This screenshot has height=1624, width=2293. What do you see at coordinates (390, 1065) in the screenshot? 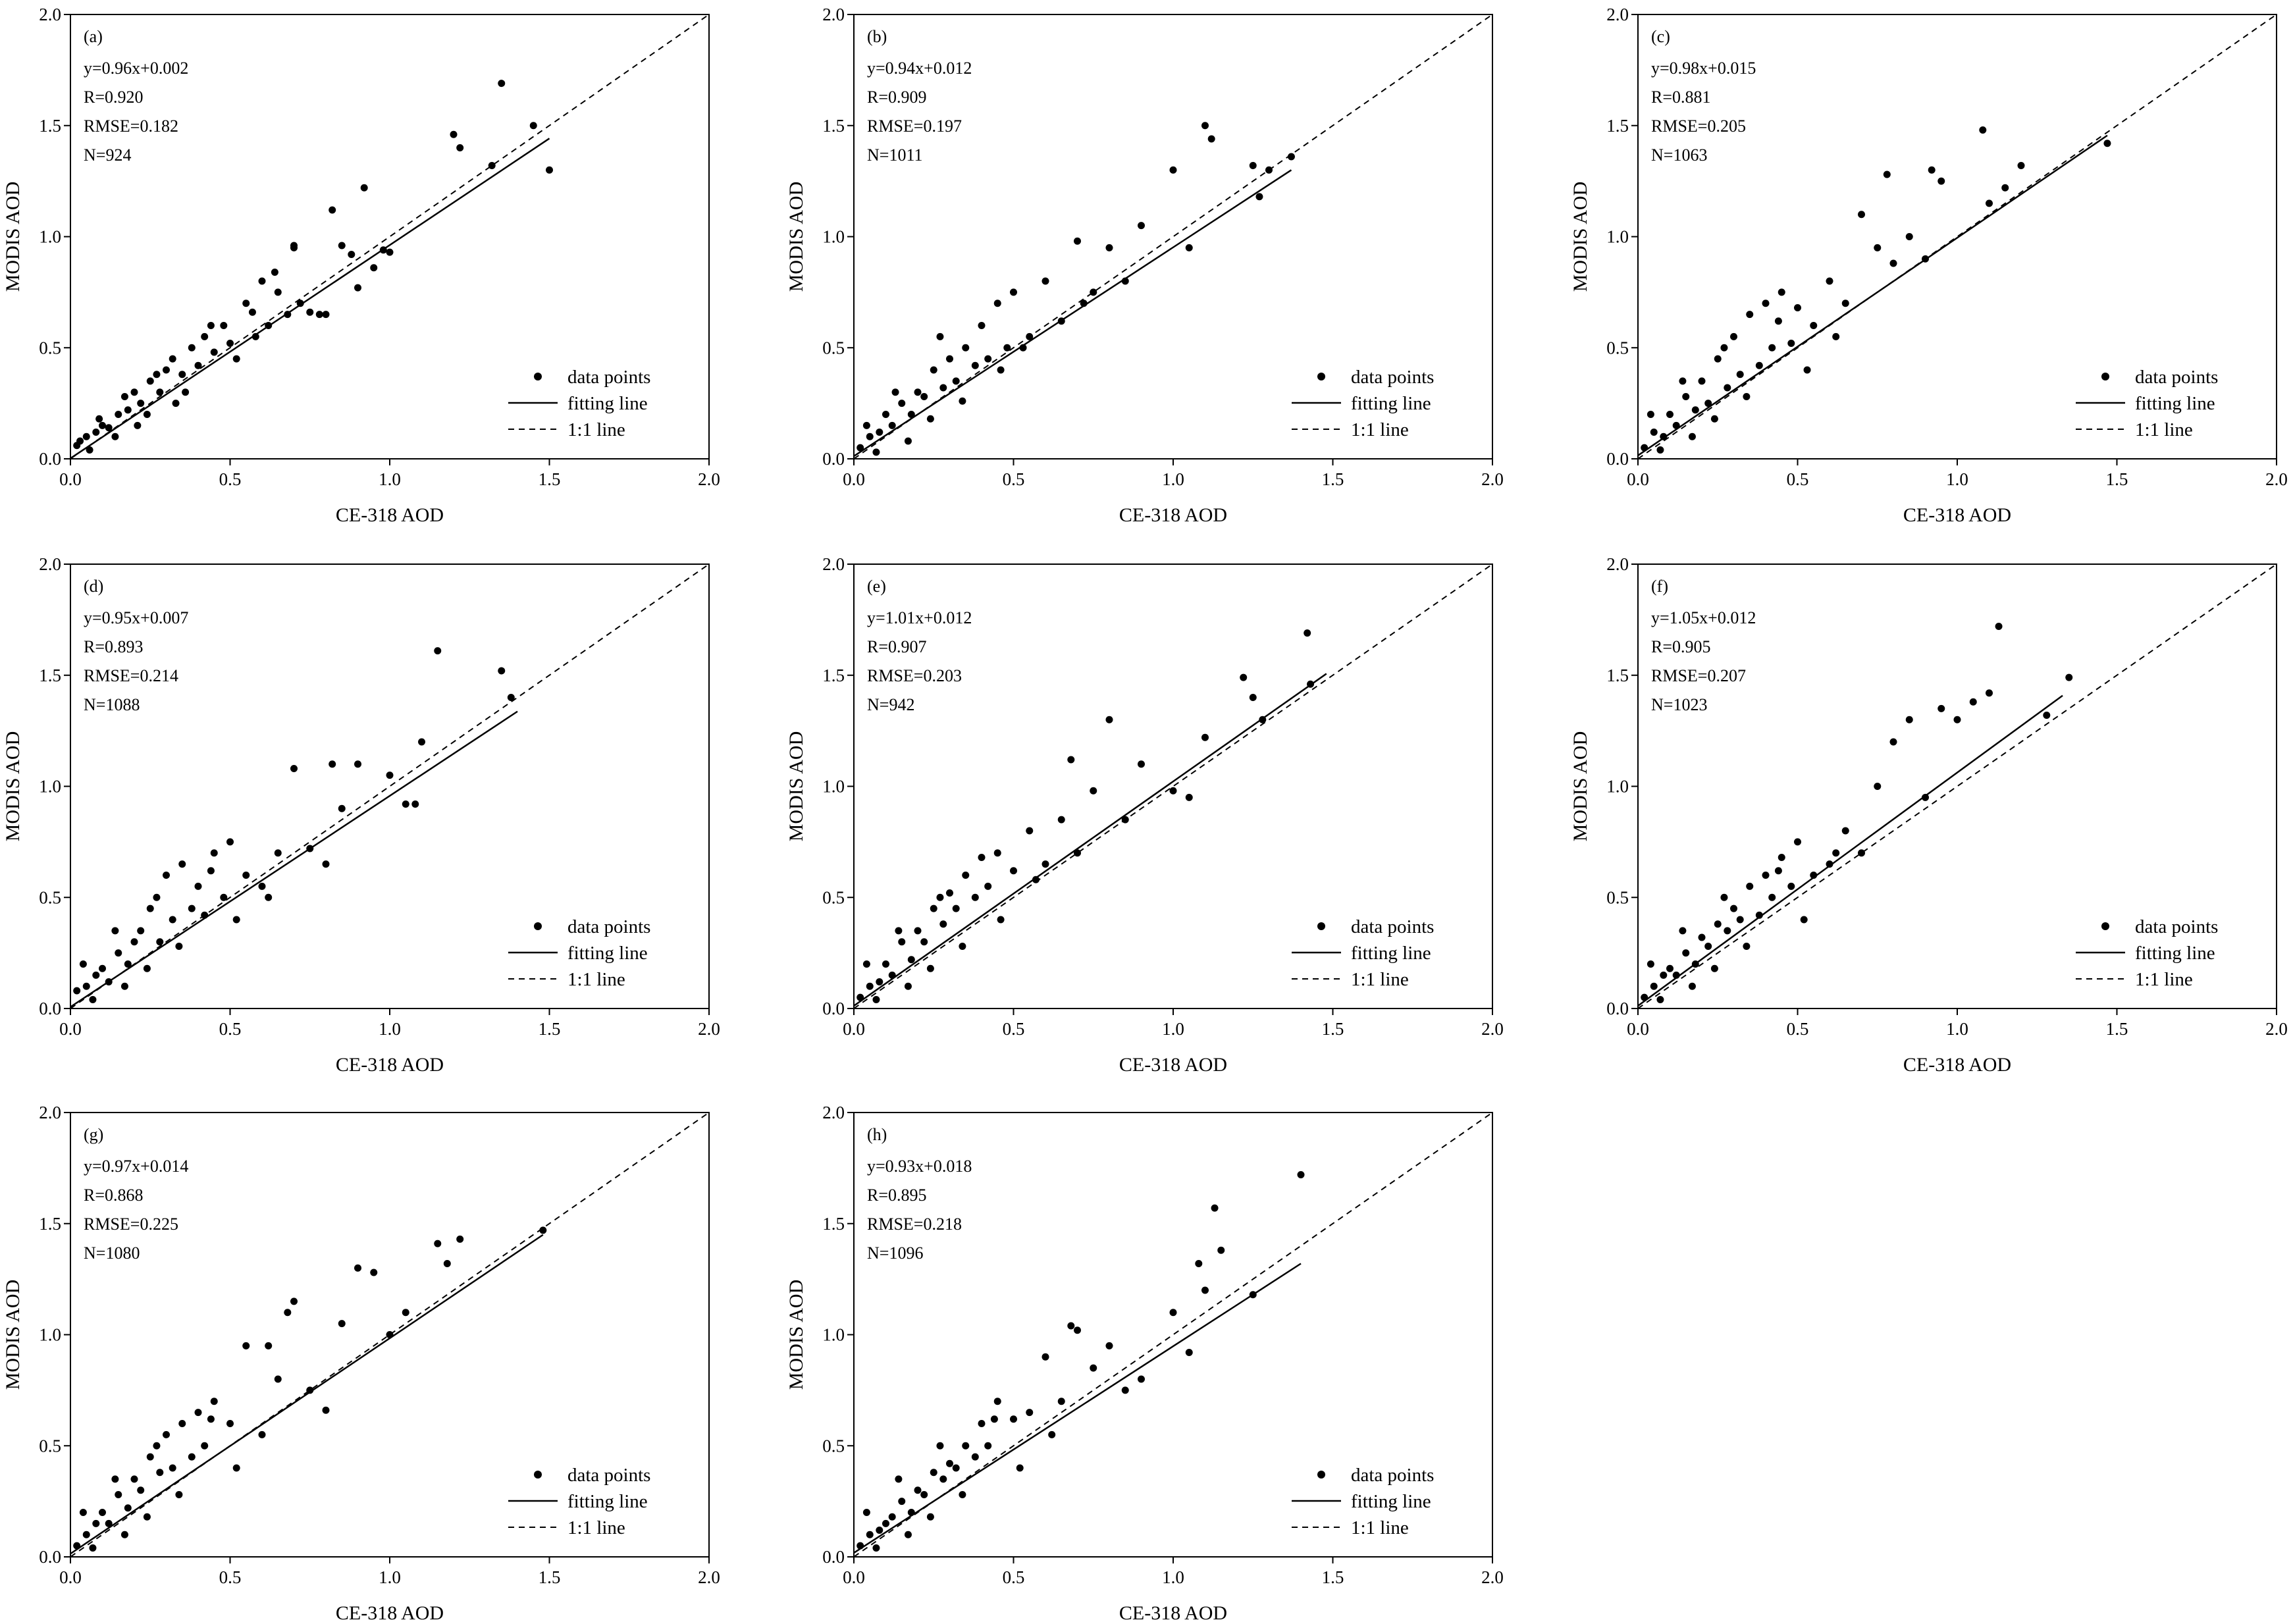
I see `x-axis-label: CE-318 AOD` at bounding box center [390, 1065].